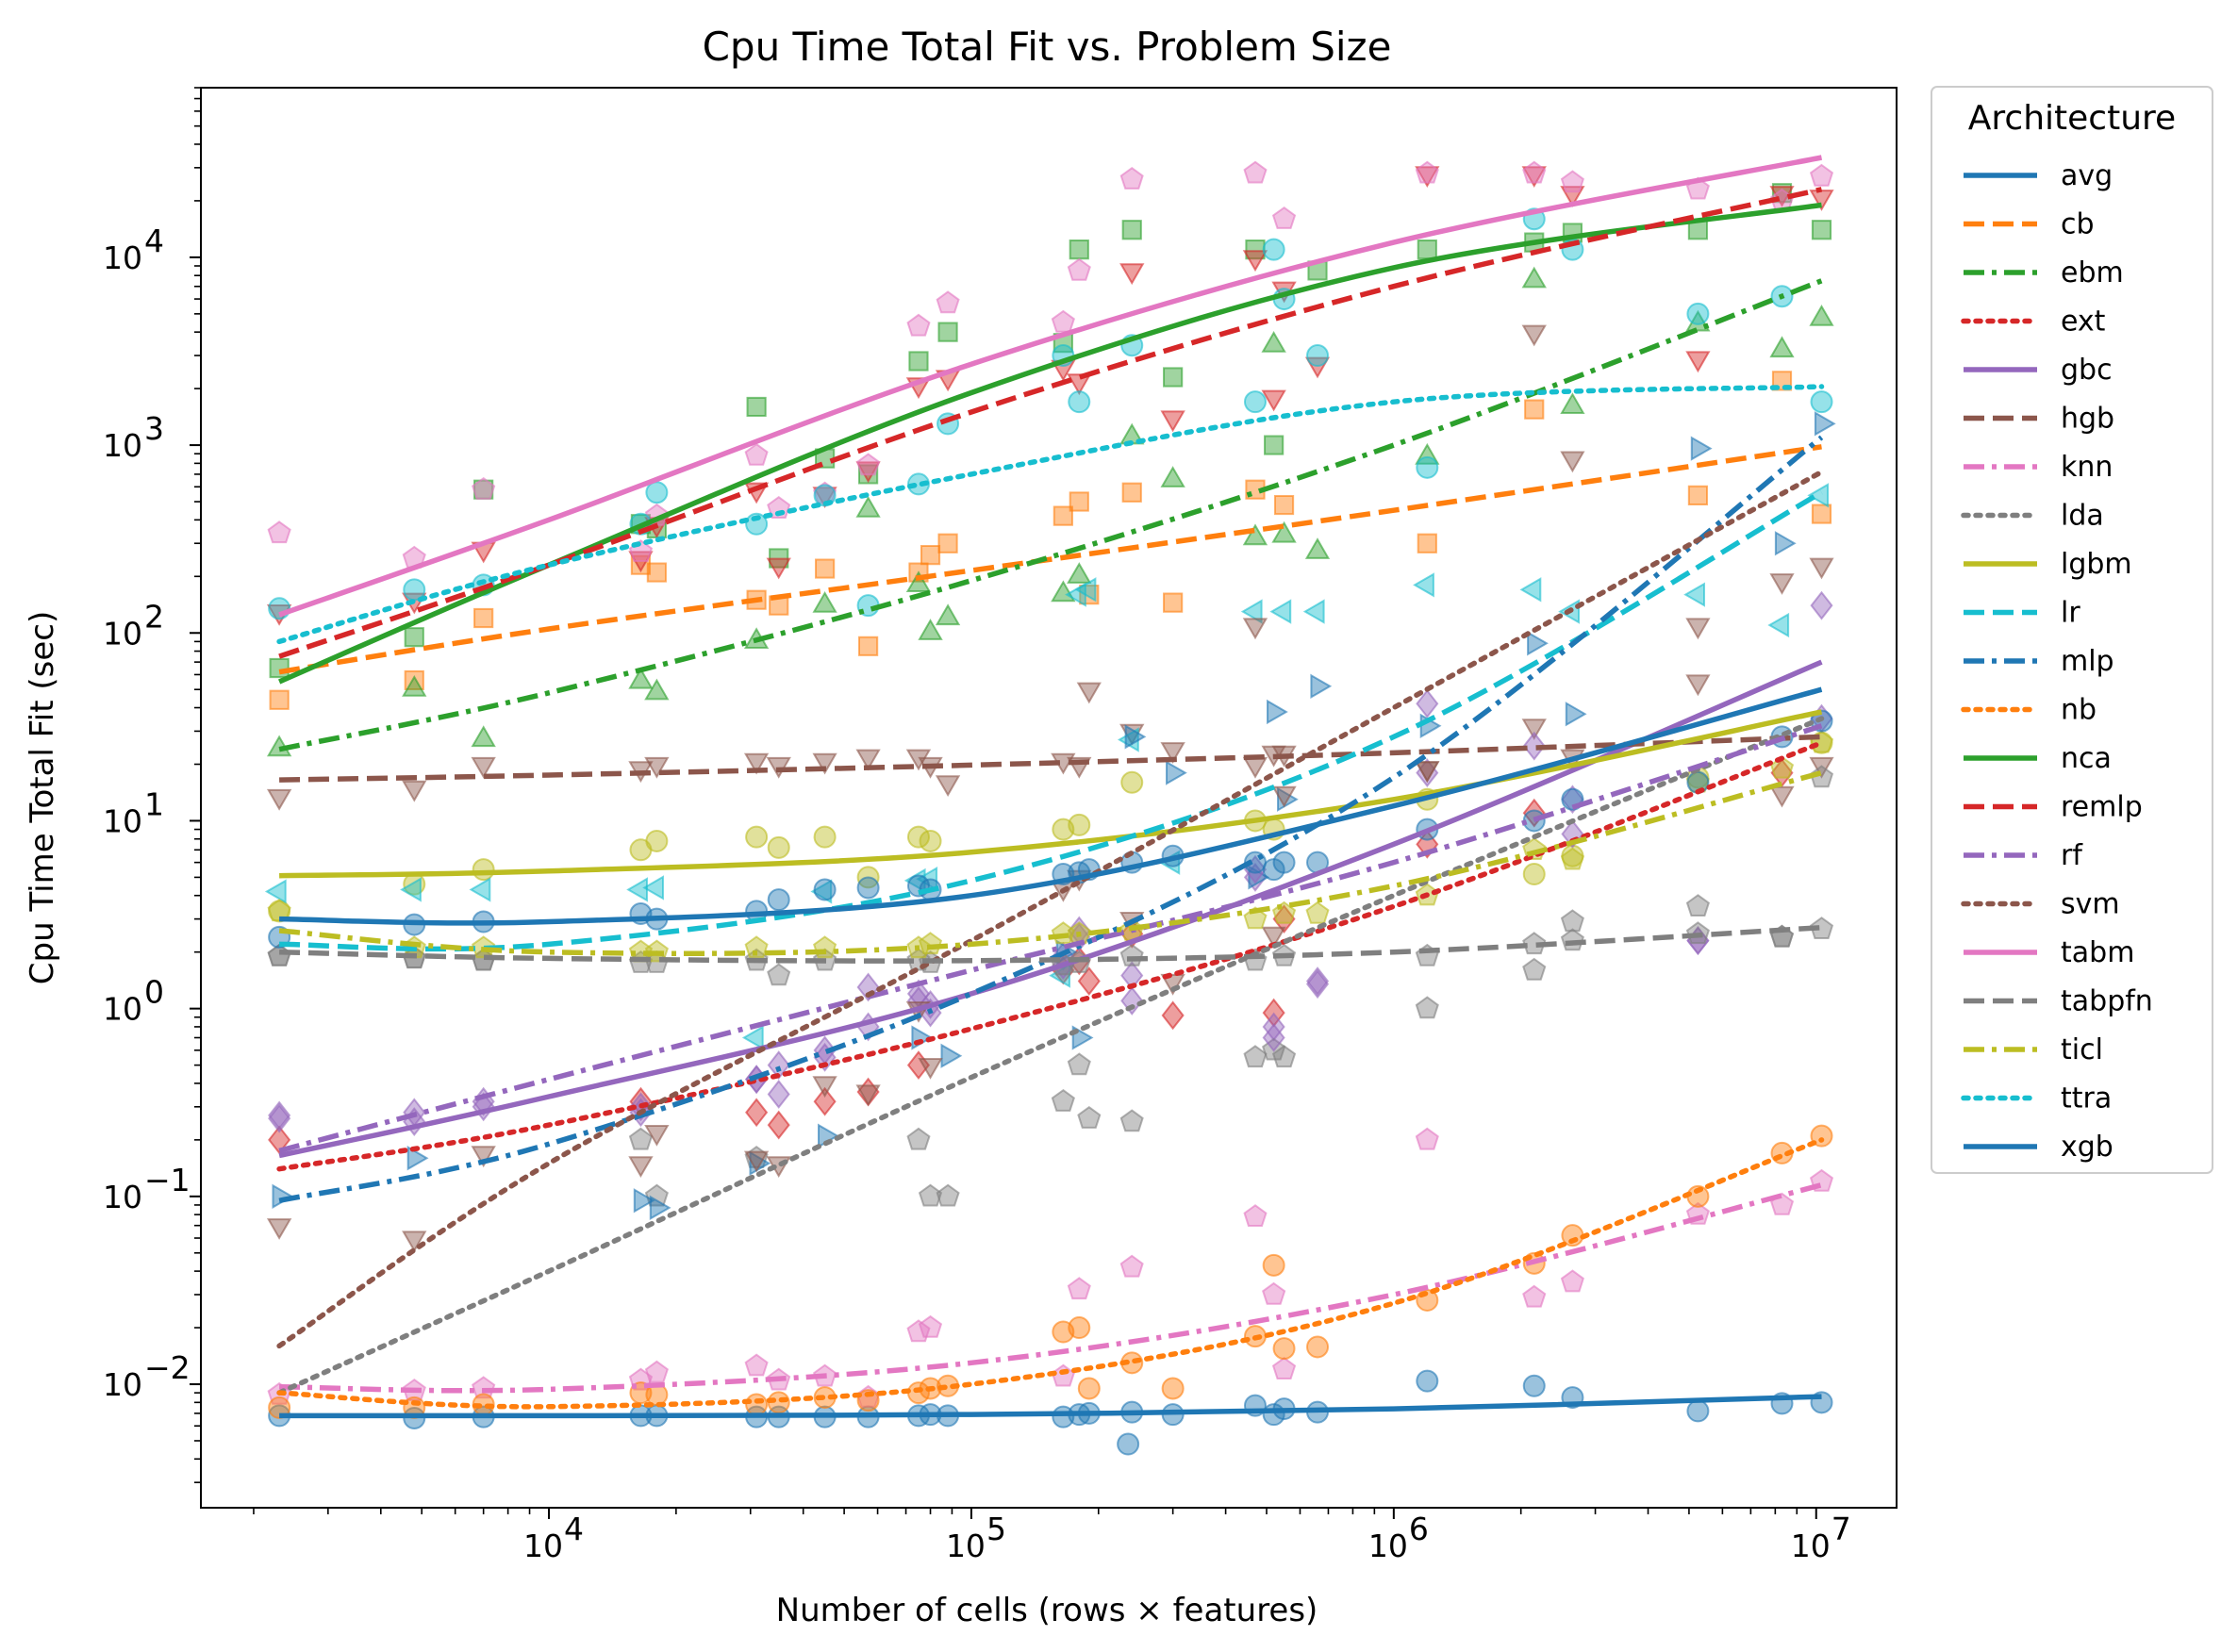  What do you see at coordinates (2058, 1002) in the screenshot?
I see `legend-item-tabpfn: tabpfn` at bounding box center [2058, 1002].